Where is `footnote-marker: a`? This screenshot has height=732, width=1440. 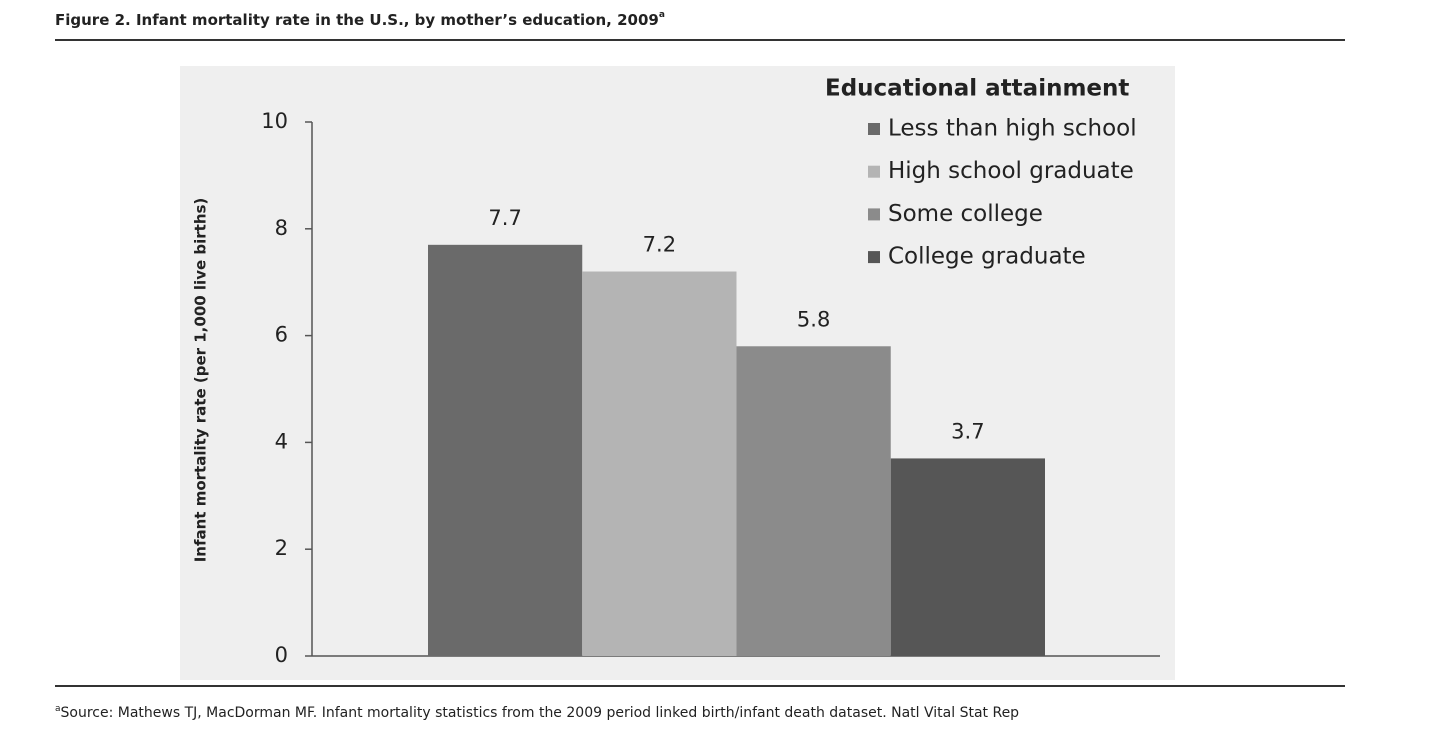 footnote-marker: a is located at coordinates (58, 709).